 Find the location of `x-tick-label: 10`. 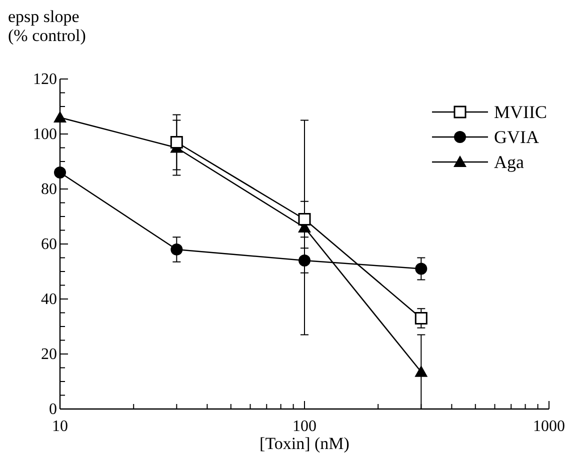

x-tick-label: 10 is located at coordinates (60, 426).